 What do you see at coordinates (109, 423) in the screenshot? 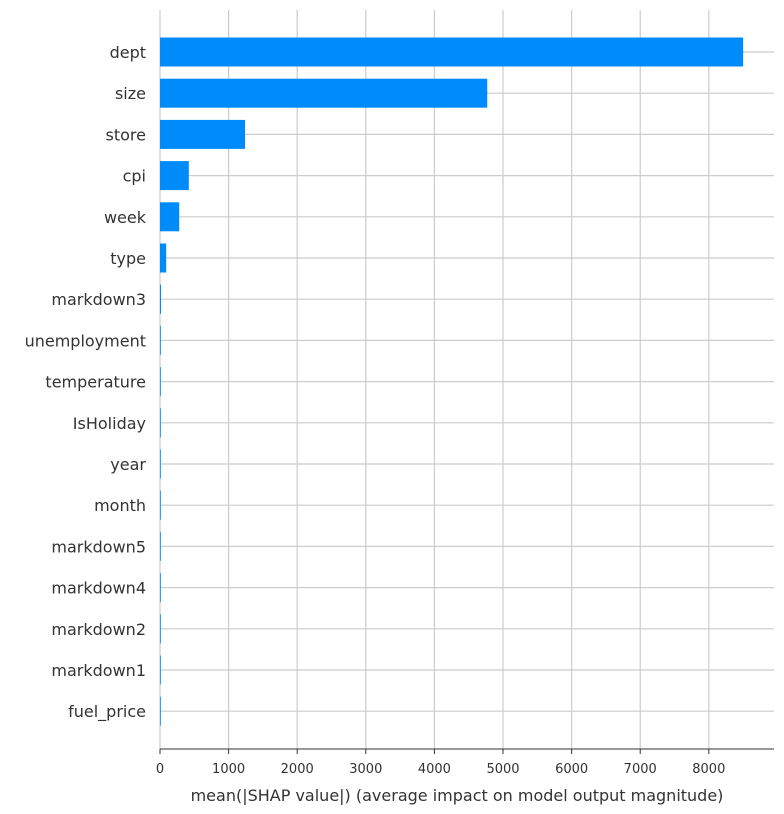
I see `category-label-IsHoliday: IsHoliday` at bounding box center [109, 423].